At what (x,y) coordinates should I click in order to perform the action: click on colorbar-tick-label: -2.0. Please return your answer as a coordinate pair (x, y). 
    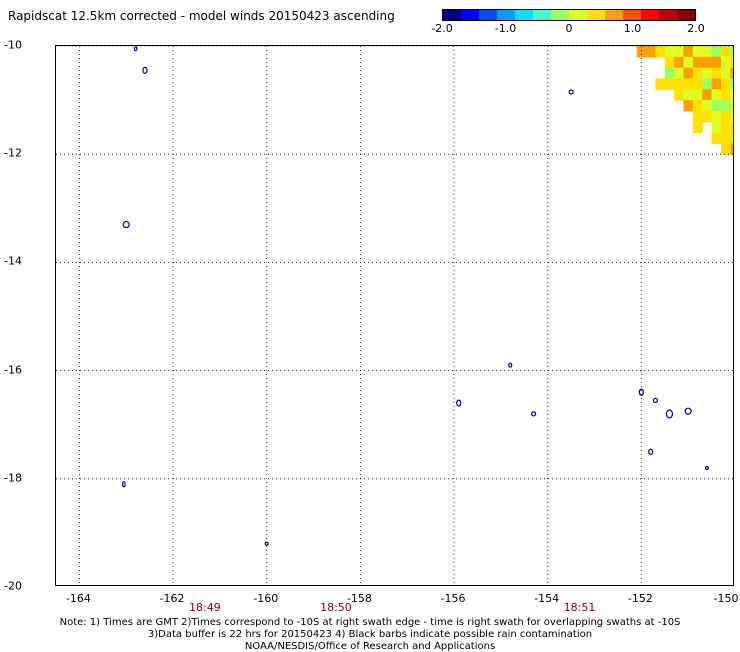
    Looking at the image, I should click on (442, 28).